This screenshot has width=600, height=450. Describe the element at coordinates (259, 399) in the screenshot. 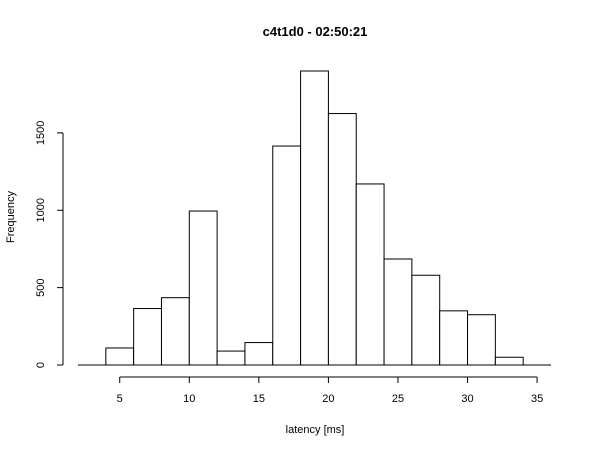

I see `x-tick-label: 15` at that location.